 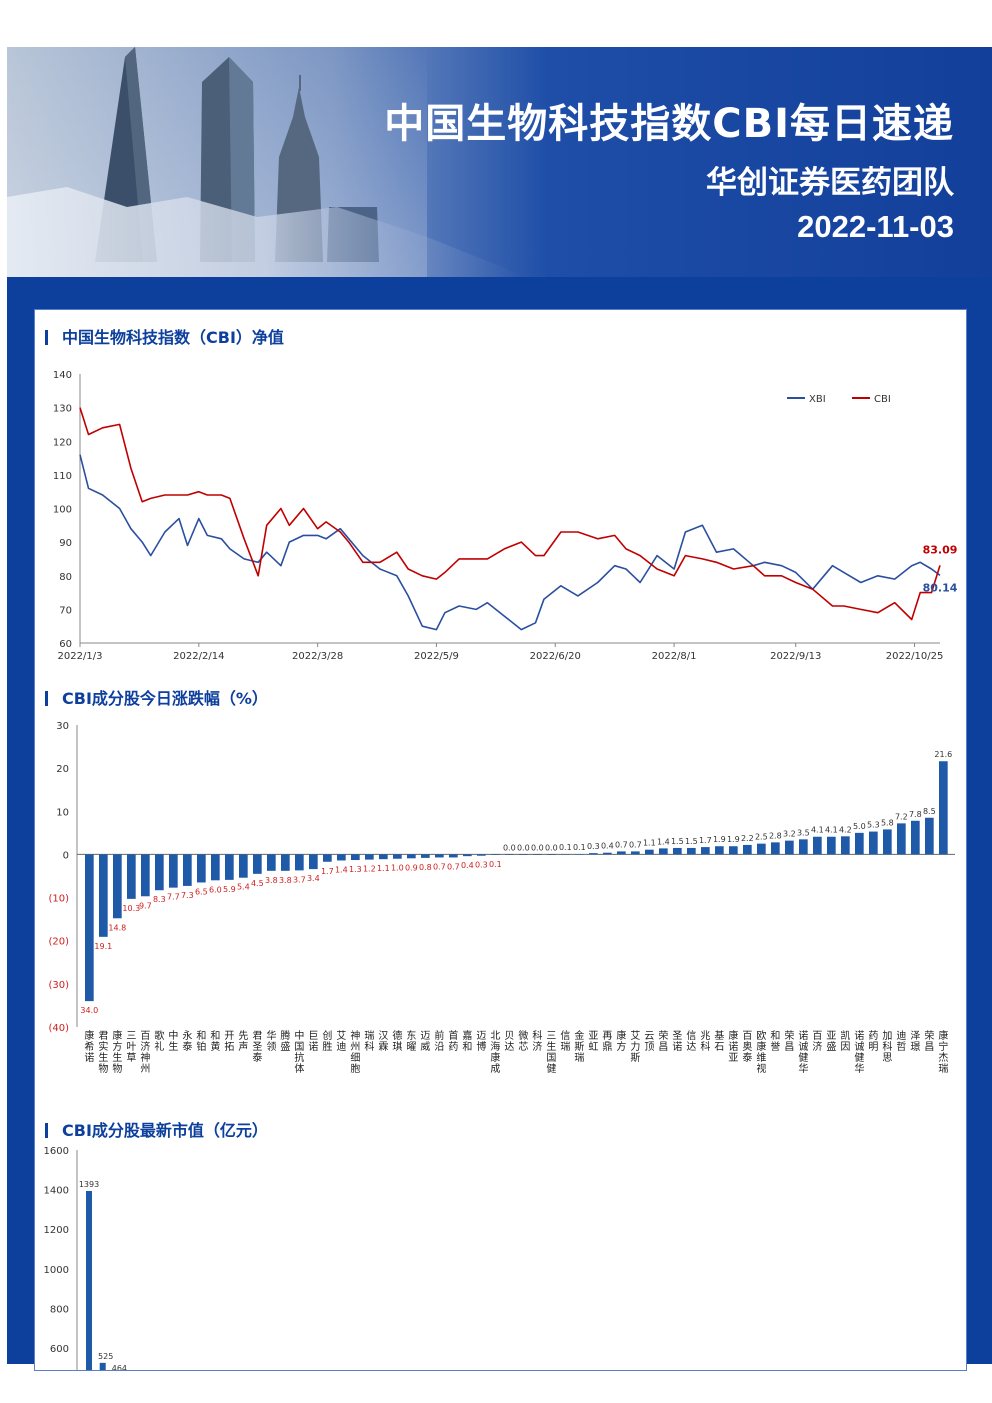 What do you see at coordinates (164, 336) in the screenshot?
I see `netvalue-section-title: 中国生物科技指数（CBI）净值` at bounding box center [164, 336].